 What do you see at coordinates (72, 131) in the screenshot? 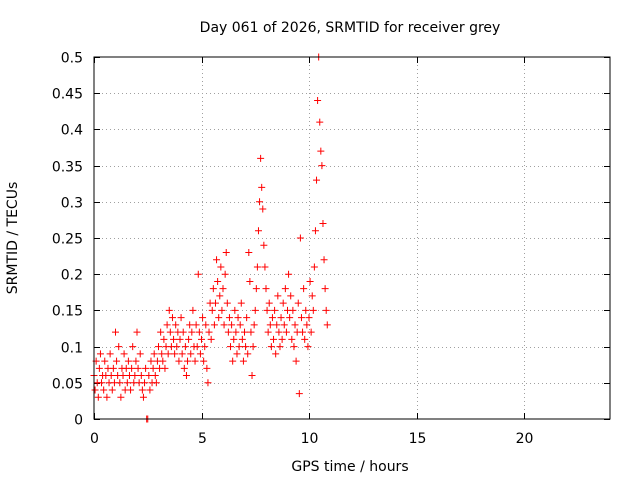
I see `y-tick-label: 0.4` at bounding box center [72, 131].